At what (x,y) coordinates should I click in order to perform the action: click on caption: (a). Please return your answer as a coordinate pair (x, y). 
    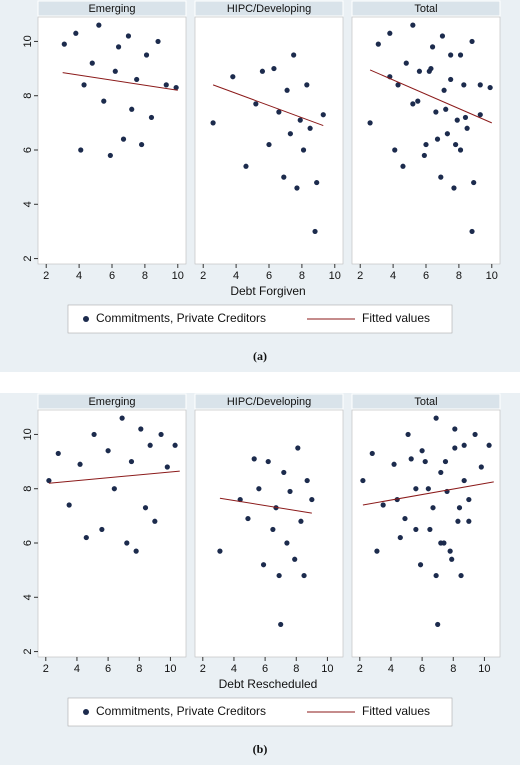
    Looking at the image, I should click on (260, 356).